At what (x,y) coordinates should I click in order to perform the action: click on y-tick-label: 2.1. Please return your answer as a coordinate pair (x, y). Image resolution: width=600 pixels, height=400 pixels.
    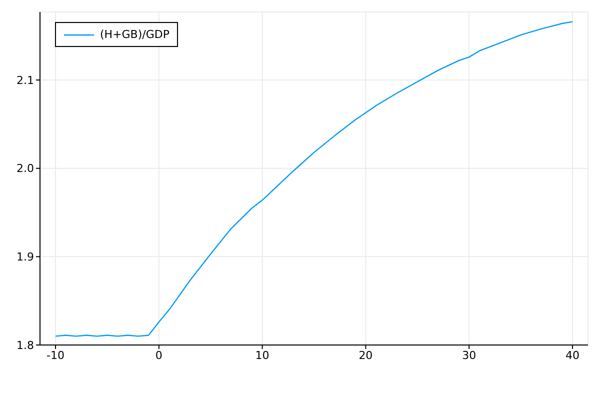
    Looking at the image, I should click on (25, 80).